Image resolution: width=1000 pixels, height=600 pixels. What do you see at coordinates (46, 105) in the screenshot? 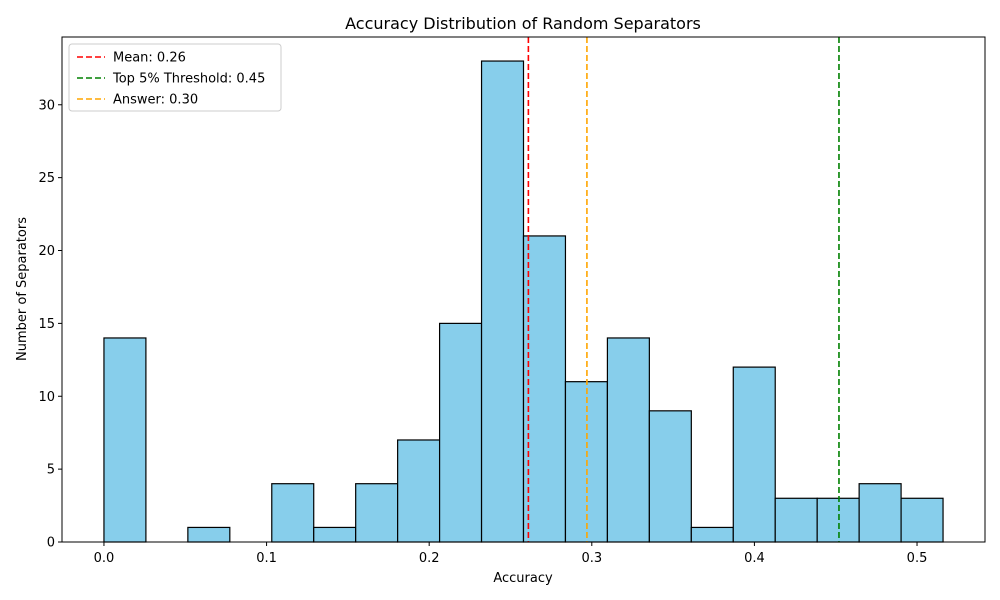
I see `y-tick-label: 30` at bounding box center [46, 105].